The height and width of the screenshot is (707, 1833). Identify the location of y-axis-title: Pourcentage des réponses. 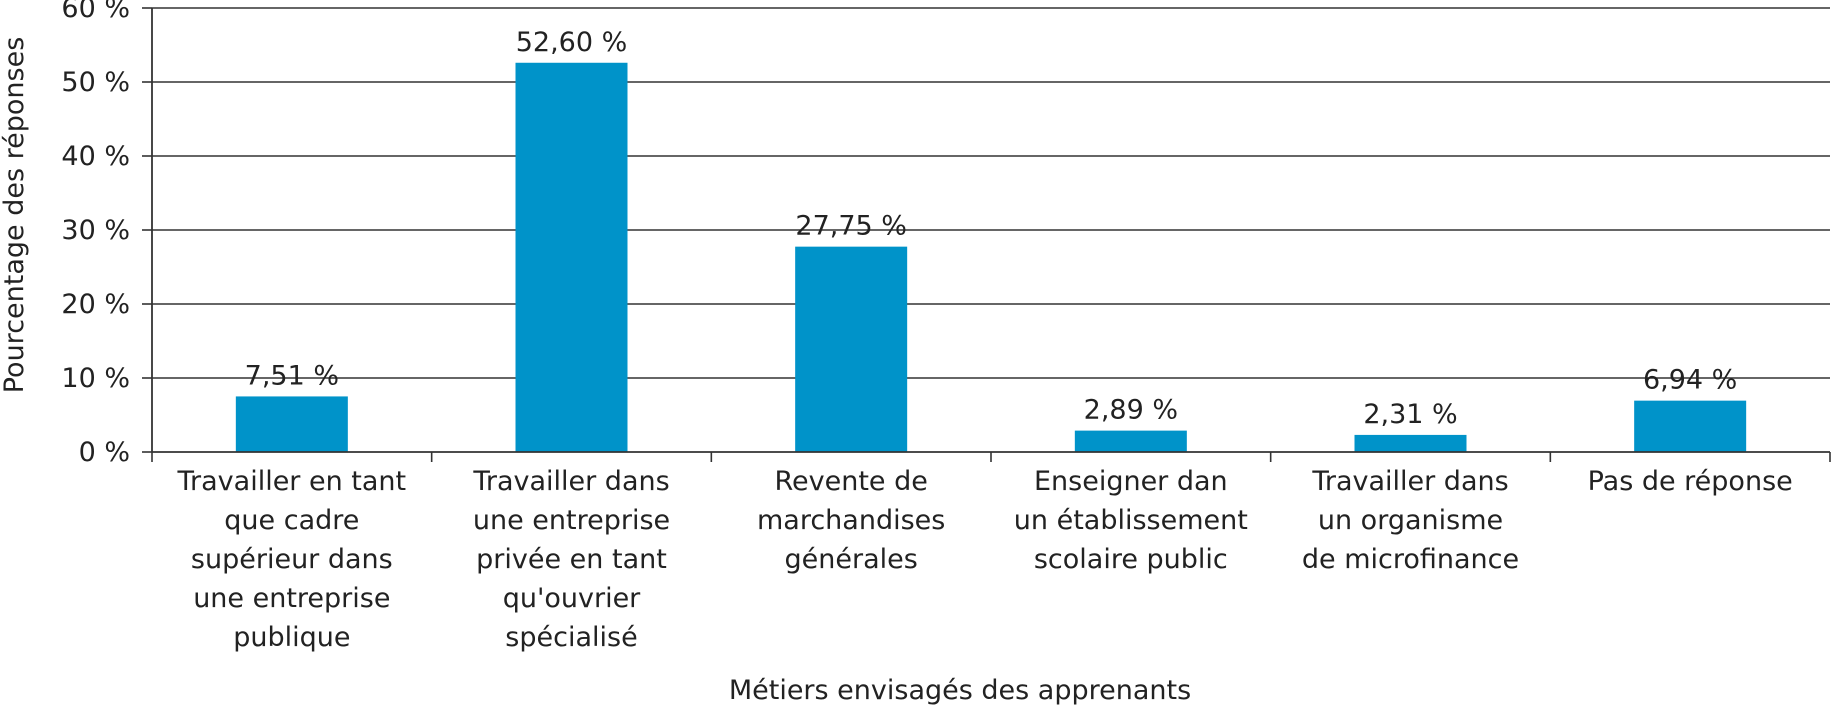
(15, 215).